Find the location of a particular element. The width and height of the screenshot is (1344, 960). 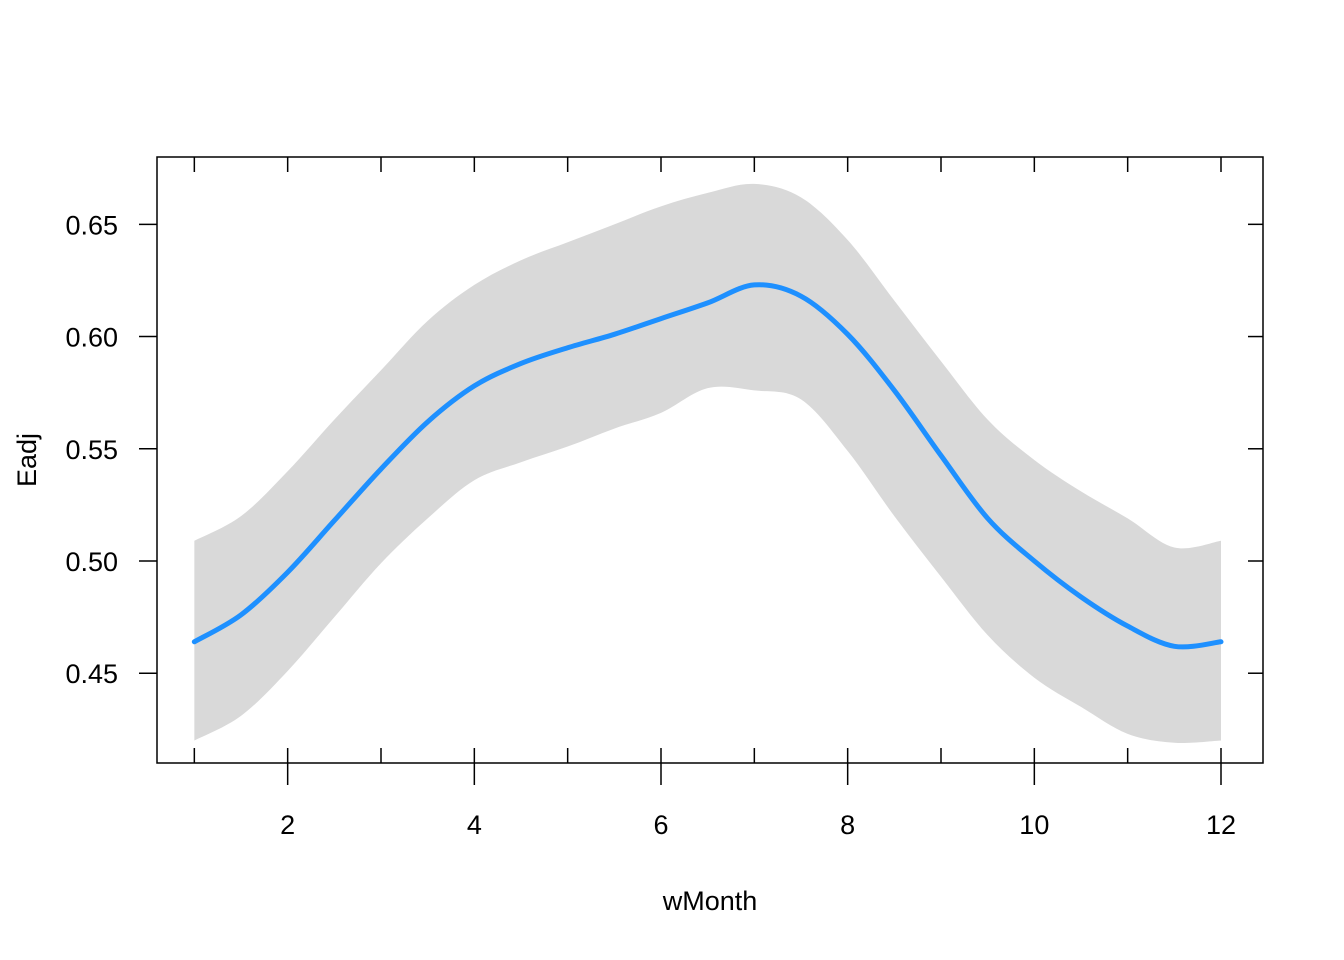

y-tick-label: 0.65 is located at coordinates (91, 225).